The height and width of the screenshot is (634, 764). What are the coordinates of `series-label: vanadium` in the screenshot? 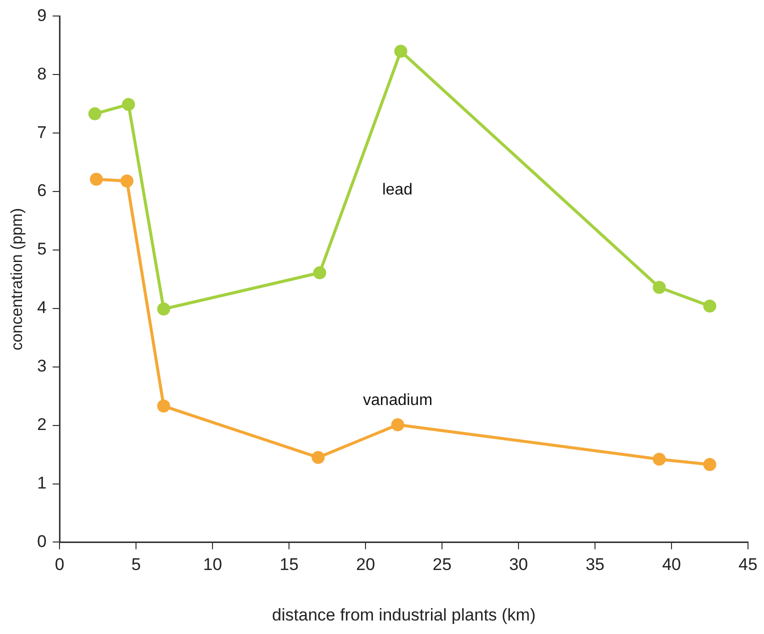 It's located at (397, 401).